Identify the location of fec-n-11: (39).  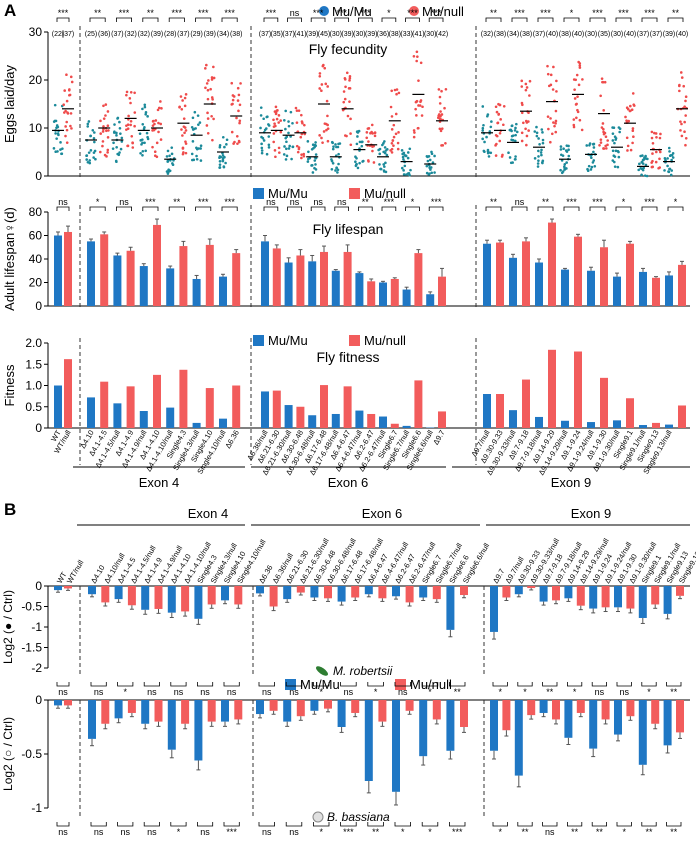
(210, 34).